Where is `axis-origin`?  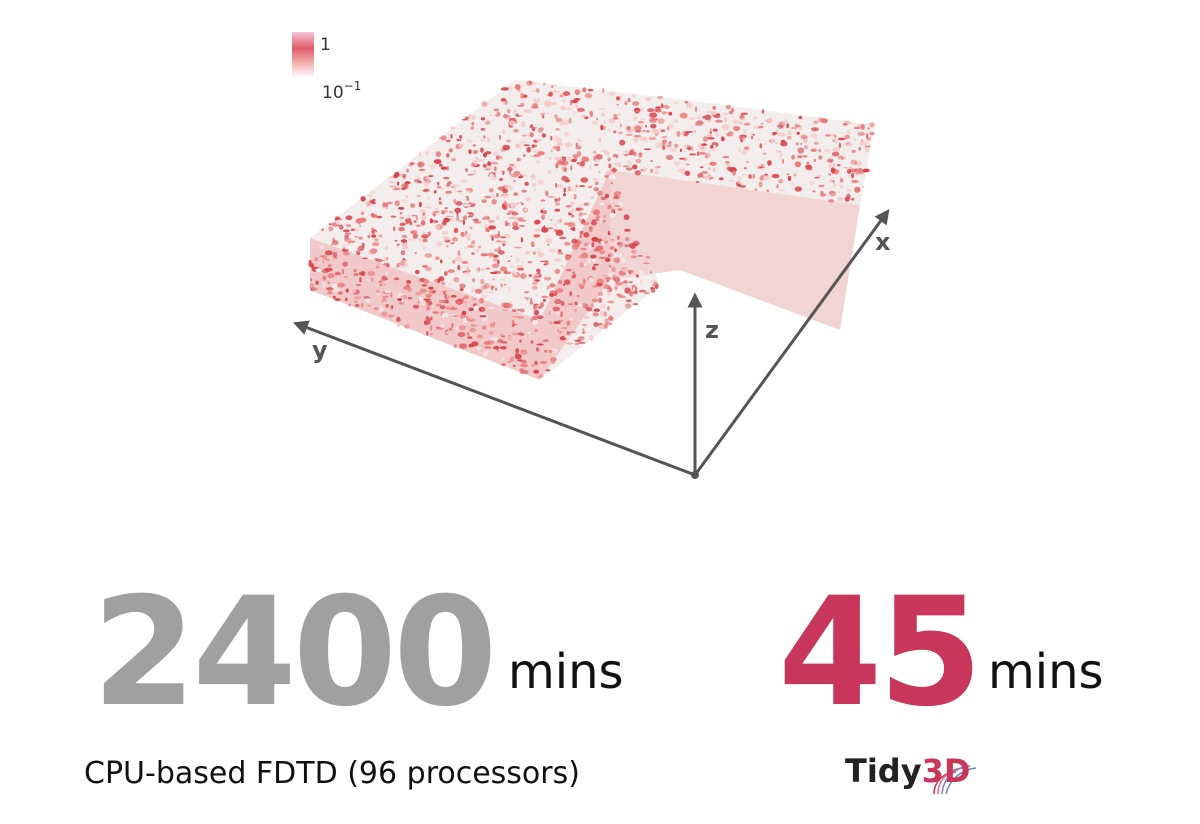
axis-origin is located at coordinates (695, 475).